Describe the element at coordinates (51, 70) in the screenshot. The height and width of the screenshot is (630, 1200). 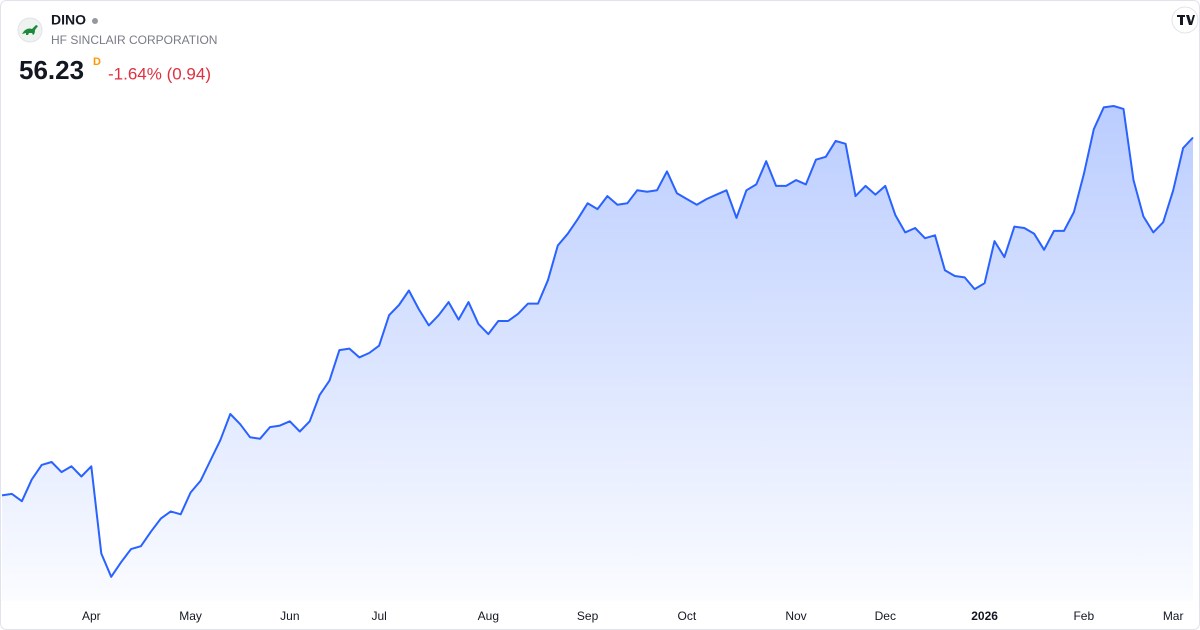
I see `last-price: 56.23` at that location.